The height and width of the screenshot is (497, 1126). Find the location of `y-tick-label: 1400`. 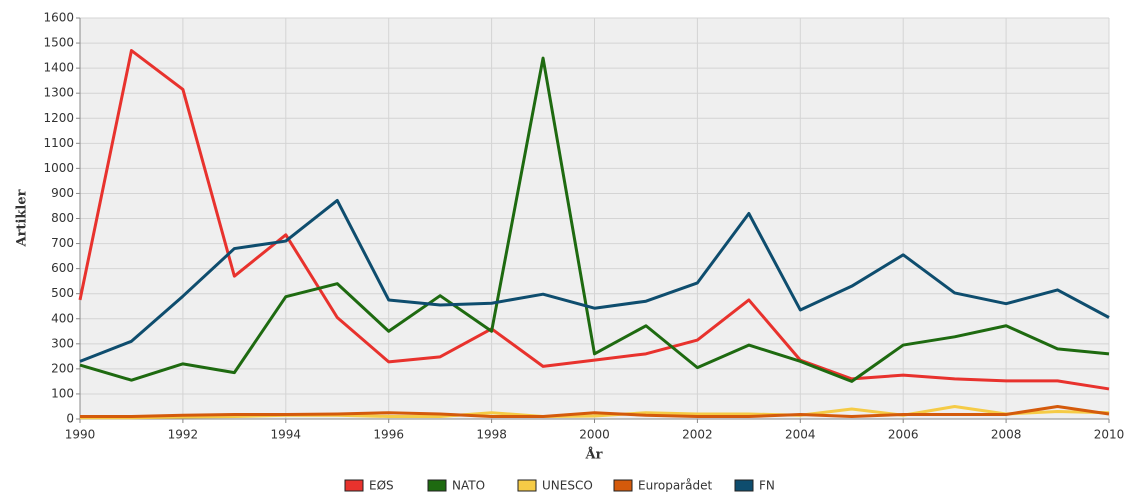

y-tick-label: 1400 is located at coordinates (58, 68).